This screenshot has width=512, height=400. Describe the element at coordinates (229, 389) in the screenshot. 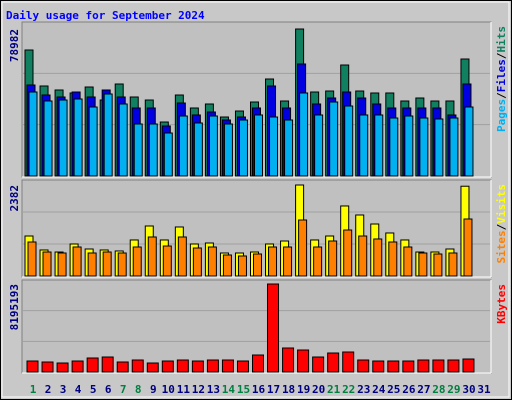

I see `x-tick-label: 14` at that location.